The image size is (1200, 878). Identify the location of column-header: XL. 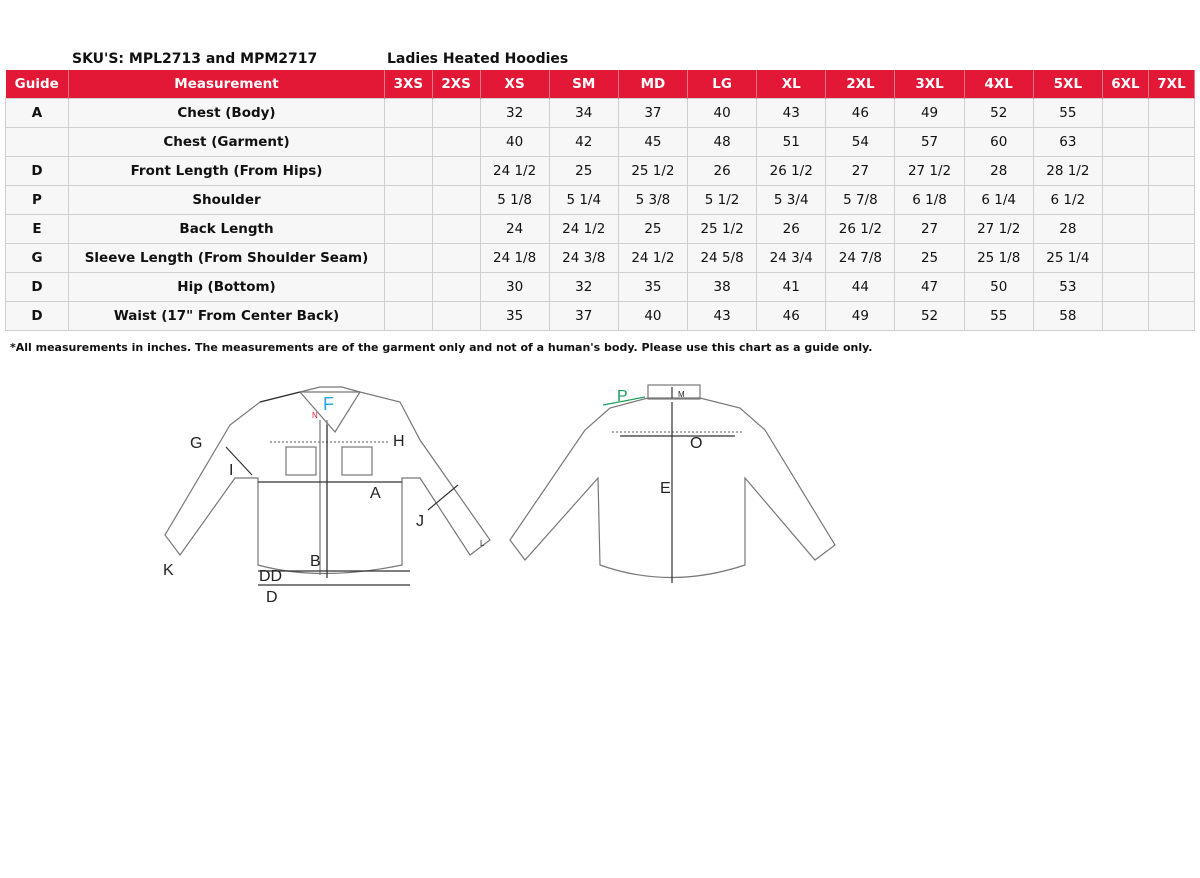
(791, 84).